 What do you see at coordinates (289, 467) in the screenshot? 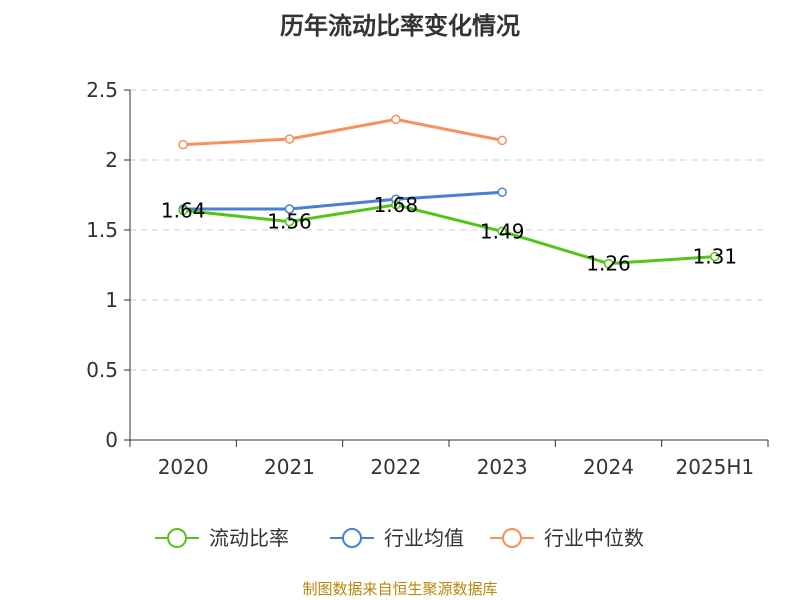
I see `x-tick-label: 2021` at bounding box center [289, 467].